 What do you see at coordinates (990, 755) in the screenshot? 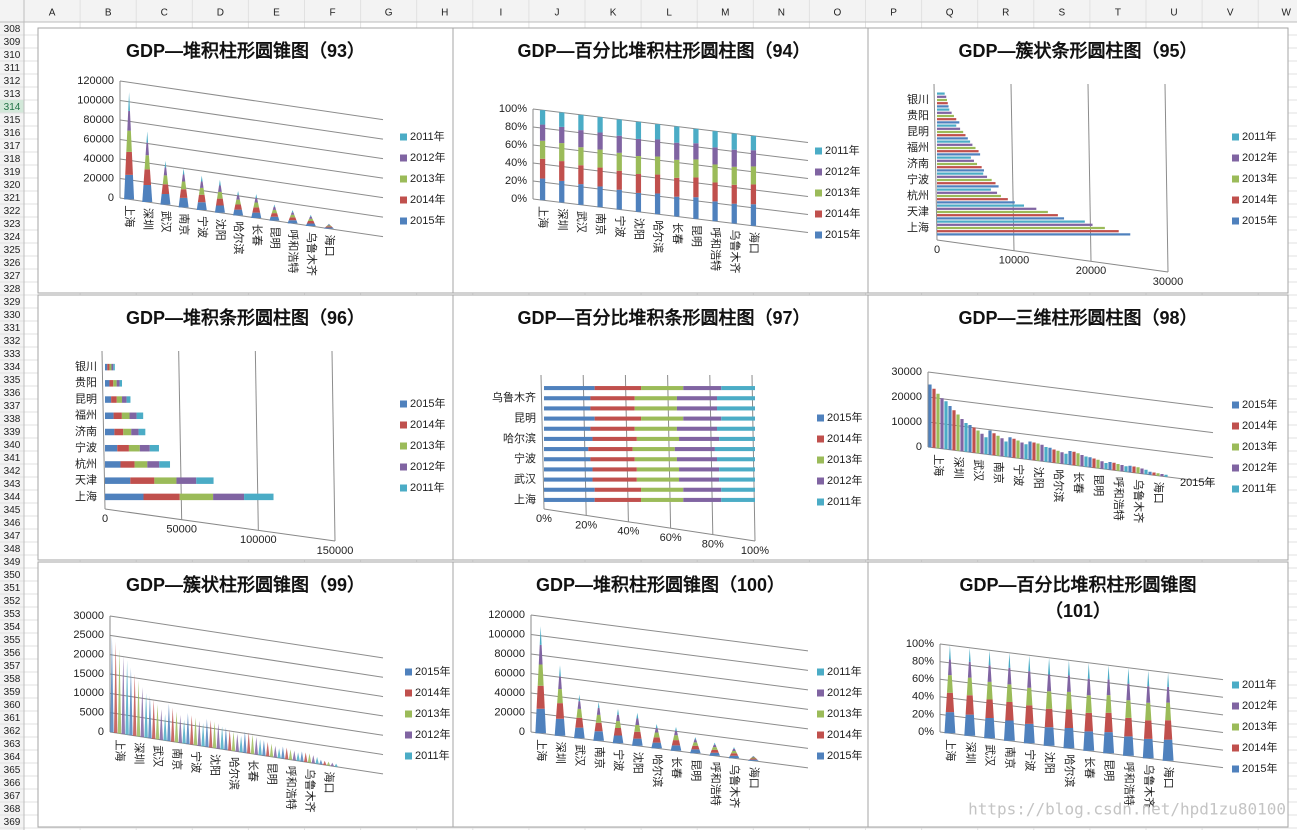
I see `x-tick-label: 武汉` at bounding box center [990, 755].